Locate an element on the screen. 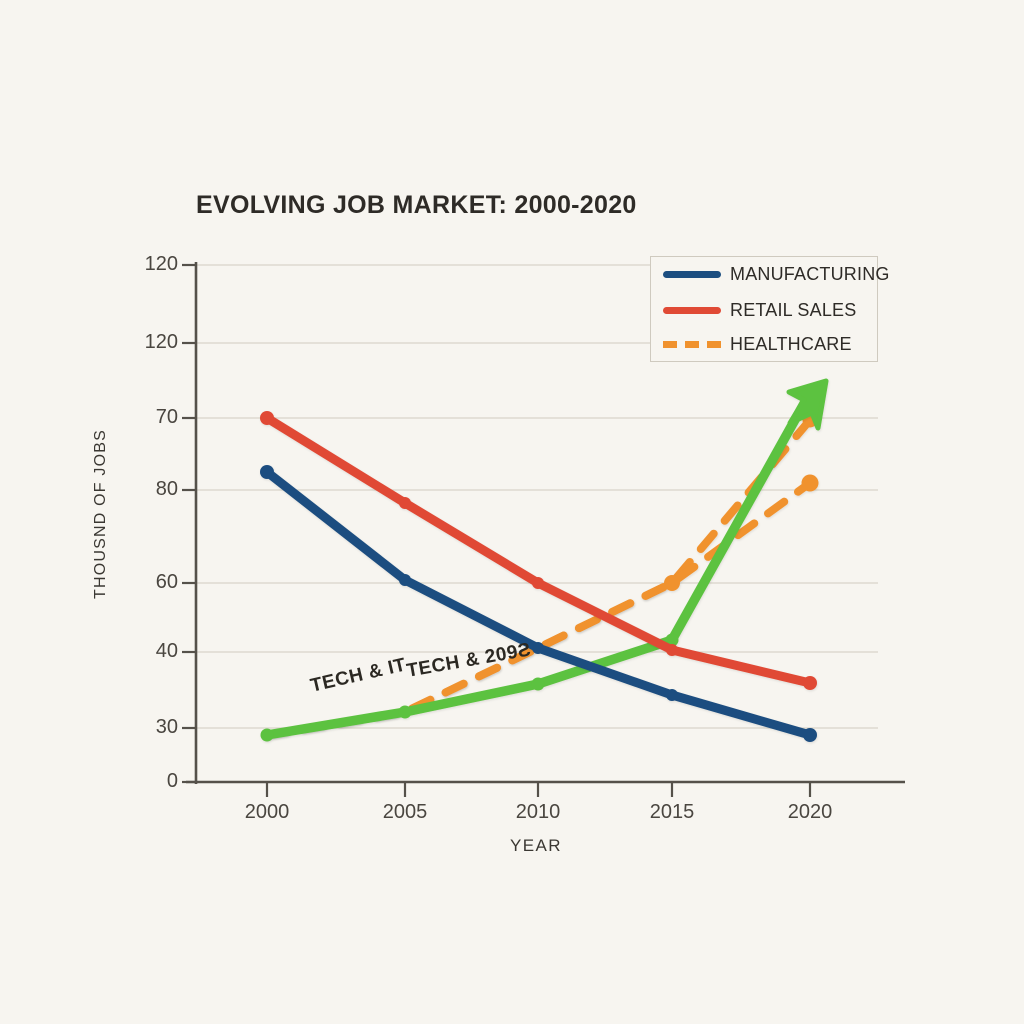 Image resolution: width=1024 pixels, height=1024 pixels. legend-swatch-healthcare-icon is located at coordinates (692, 344).